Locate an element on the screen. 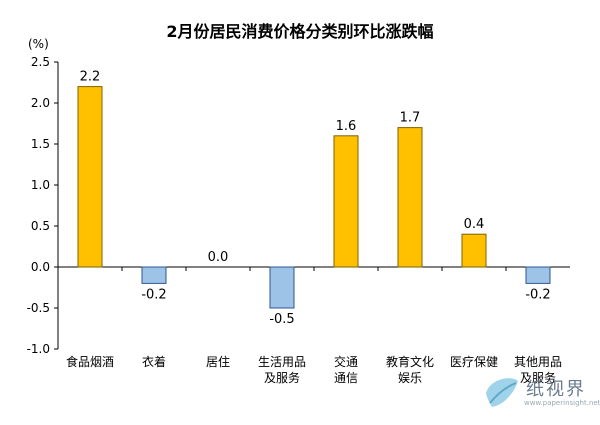 Image resolution: width=600 pixels, height=425 pixels. data-label: 1.7 is located at coordinates (410, 118).